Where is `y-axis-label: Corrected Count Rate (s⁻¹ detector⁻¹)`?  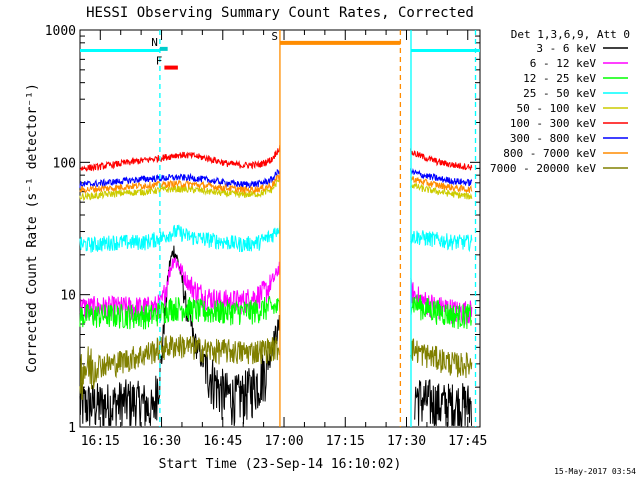
y-axis-label: Corrected Count Rate (s⁻¹ detector⁻¹) is located at coordinates (32, 228).